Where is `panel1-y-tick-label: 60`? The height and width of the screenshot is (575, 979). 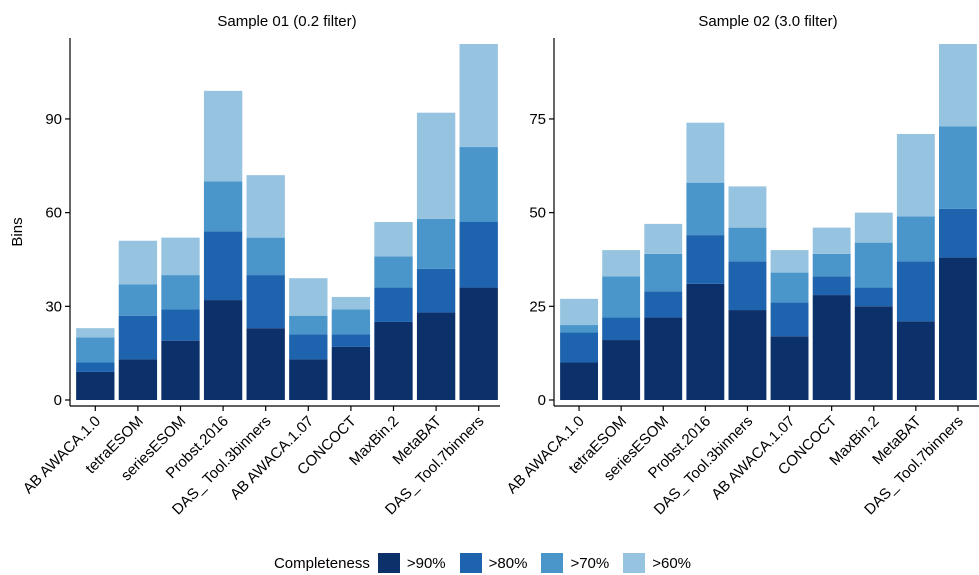 panel1-y-tick-label: 60 is located at coordinates (53, 213).